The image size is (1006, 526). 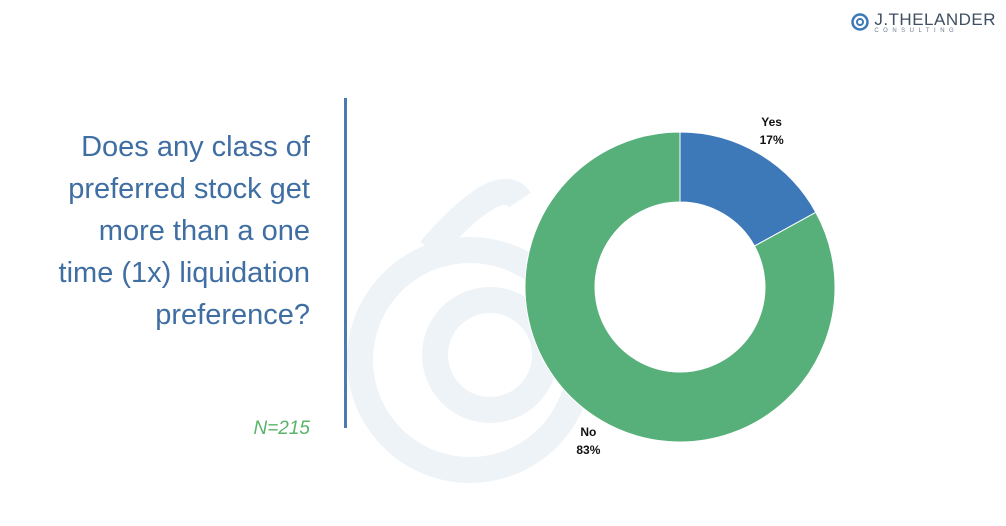 I want to click on sample-size: N=215, so click(x=281, y=428).